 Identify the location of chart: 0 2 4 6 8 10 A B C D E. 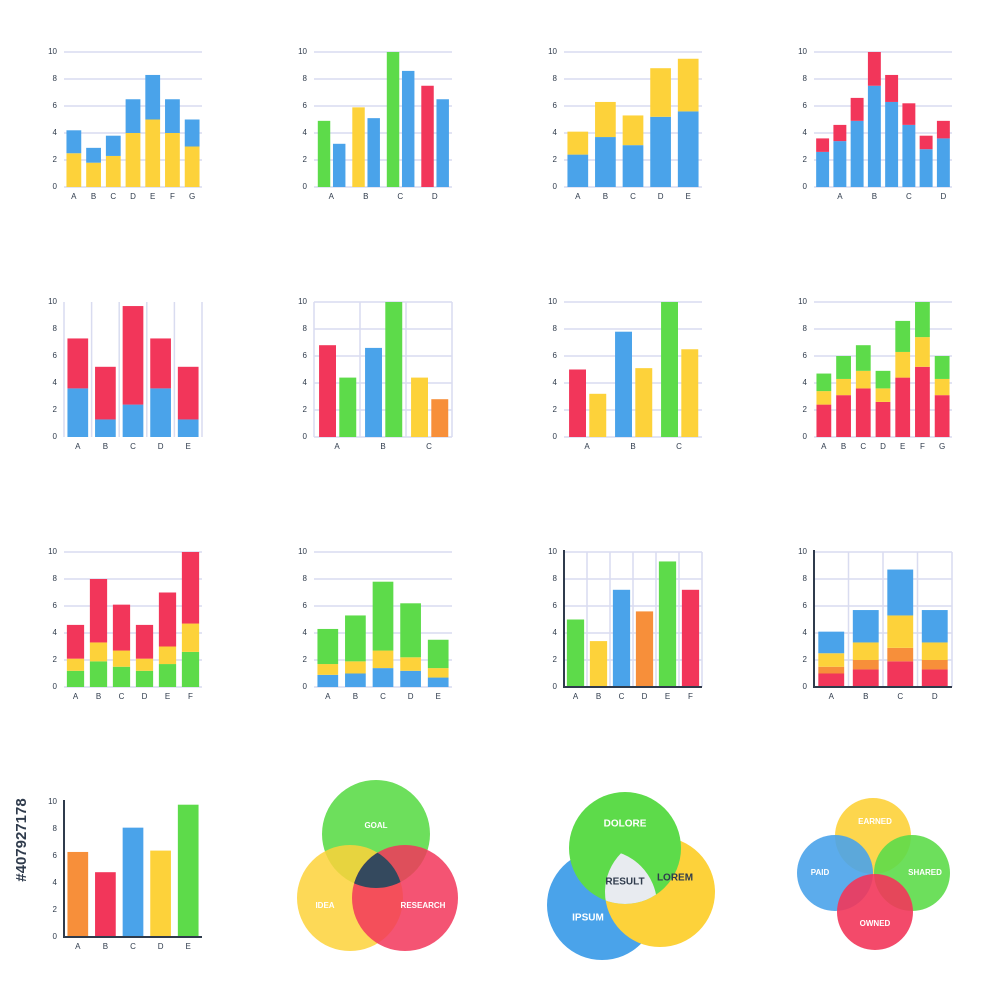
(375, 624).